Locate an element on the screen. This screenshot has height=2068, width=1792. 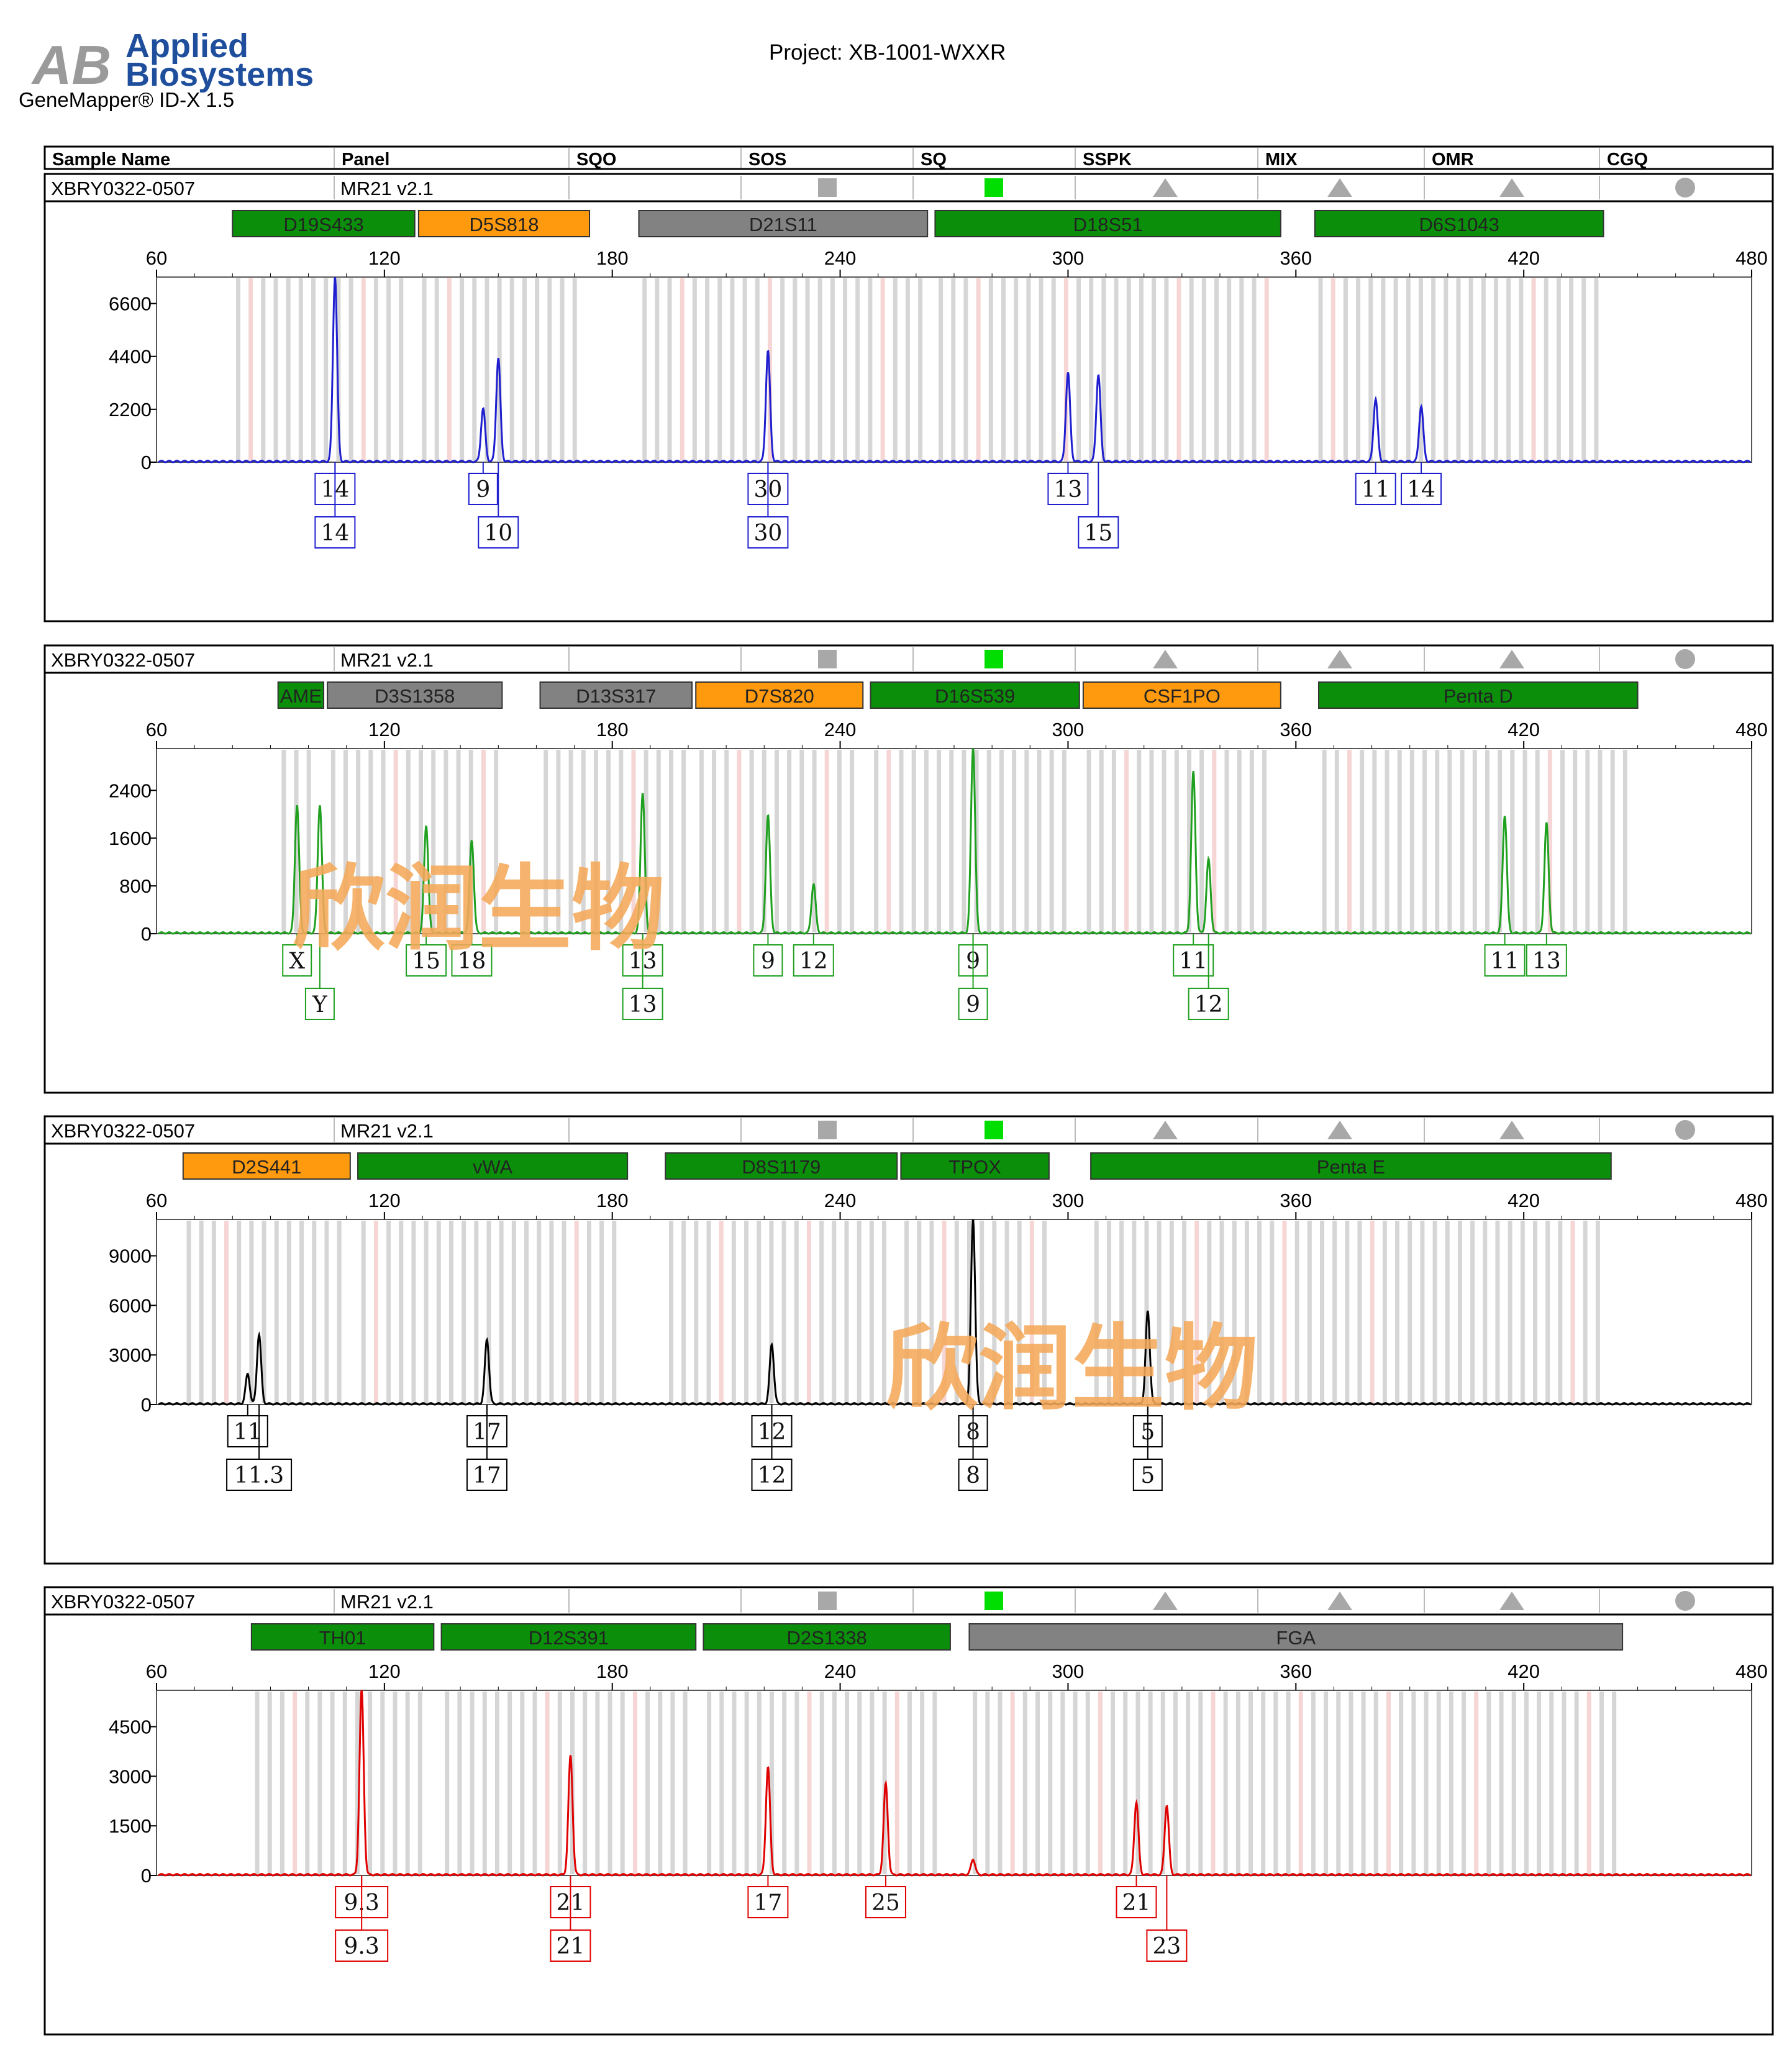
marker-label: Penta E is located at coordinates (1351, 1167).